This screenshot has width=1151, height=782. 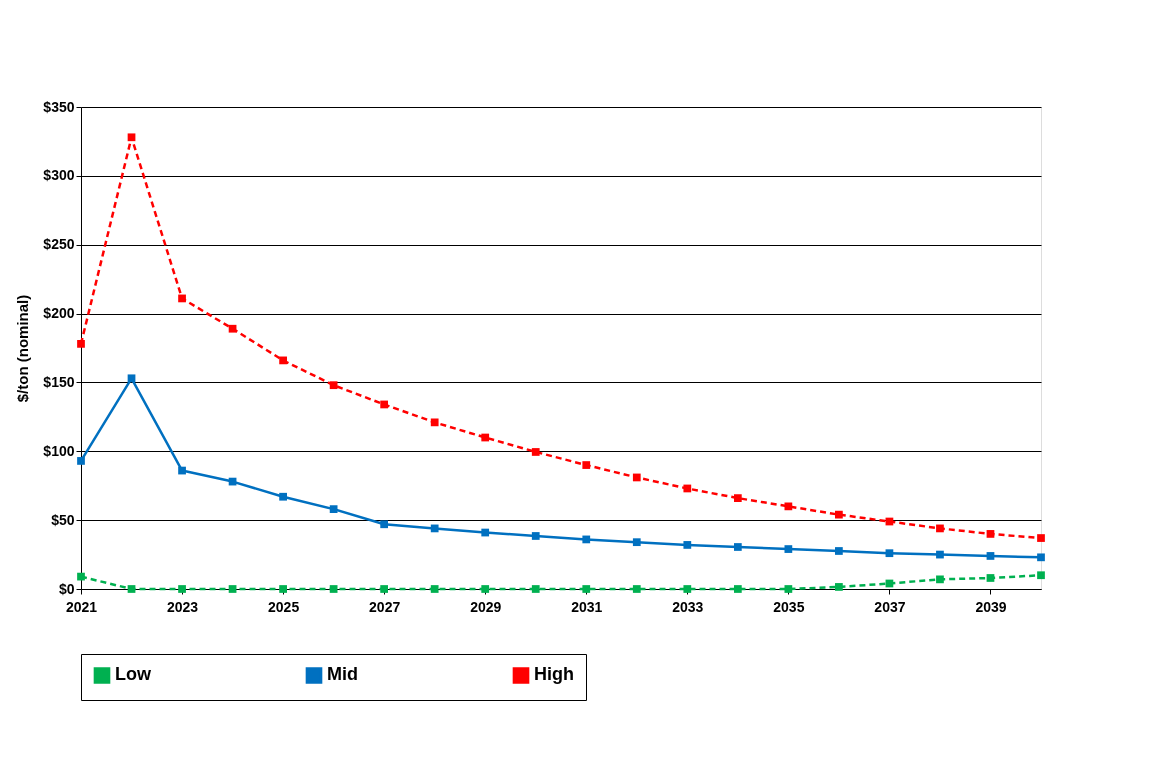 I want to click on legend-label: High, so click(x=554, y=674).